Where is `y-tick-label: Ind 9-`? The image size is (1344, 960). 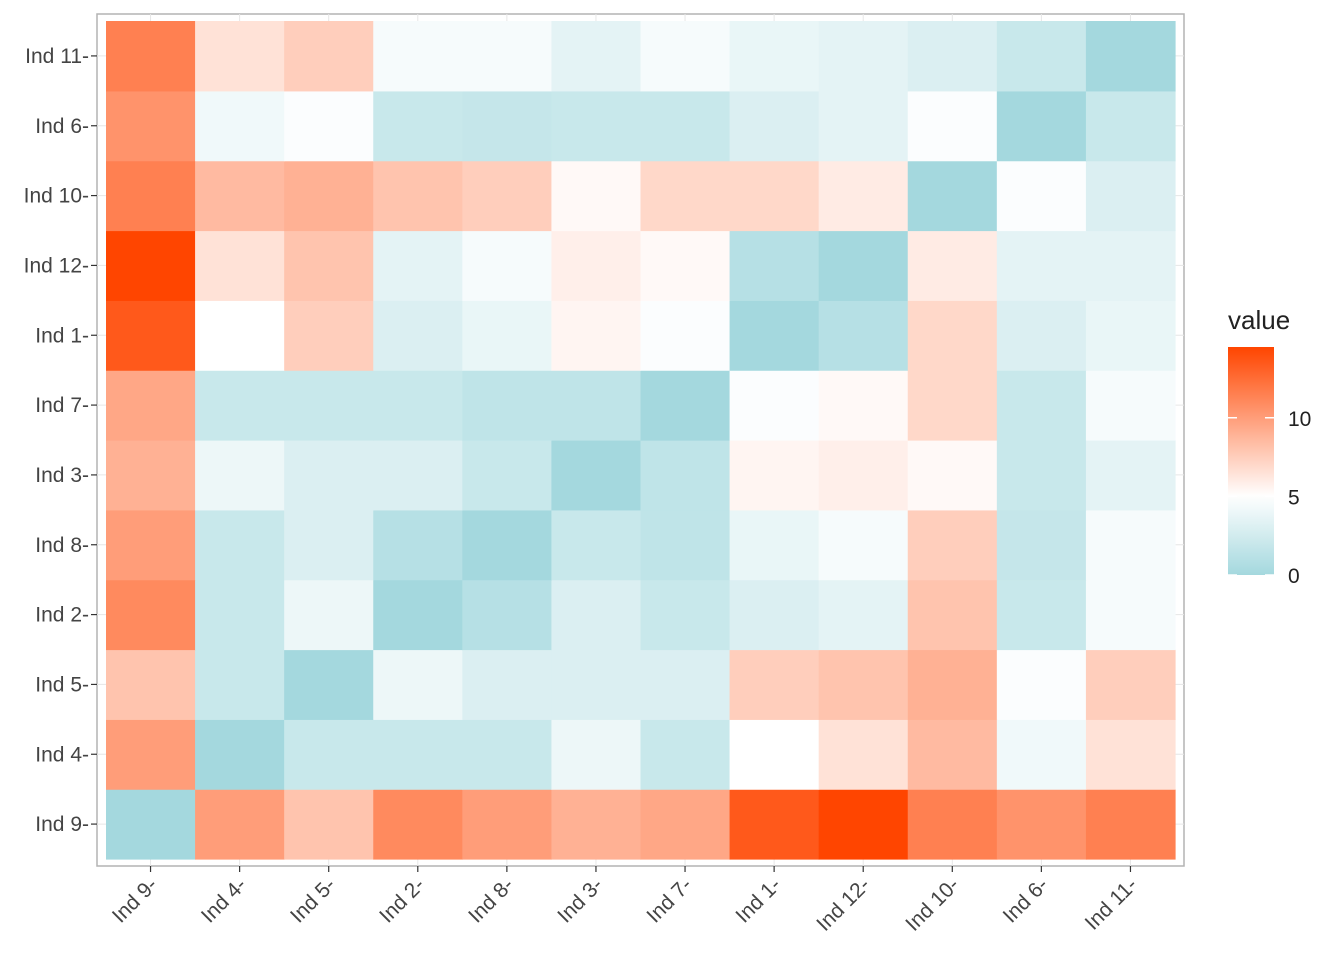 y-tick-label: Ind 9- is located at coordinates (62, 824).